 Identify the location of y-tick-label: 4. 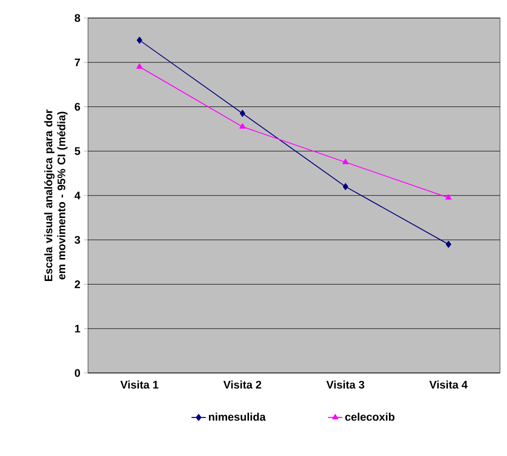
(77, 196).